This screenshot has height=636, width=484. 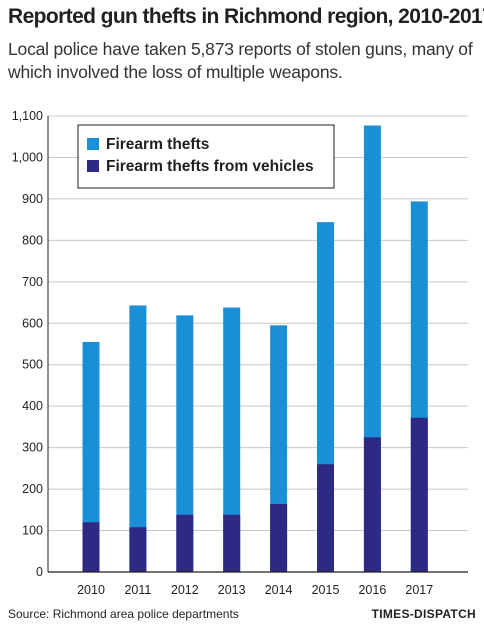 What do you see at coordinates (32, 365) in the screenshot?
I see `y-tick-label: 500` at bounding box center [32, 365].